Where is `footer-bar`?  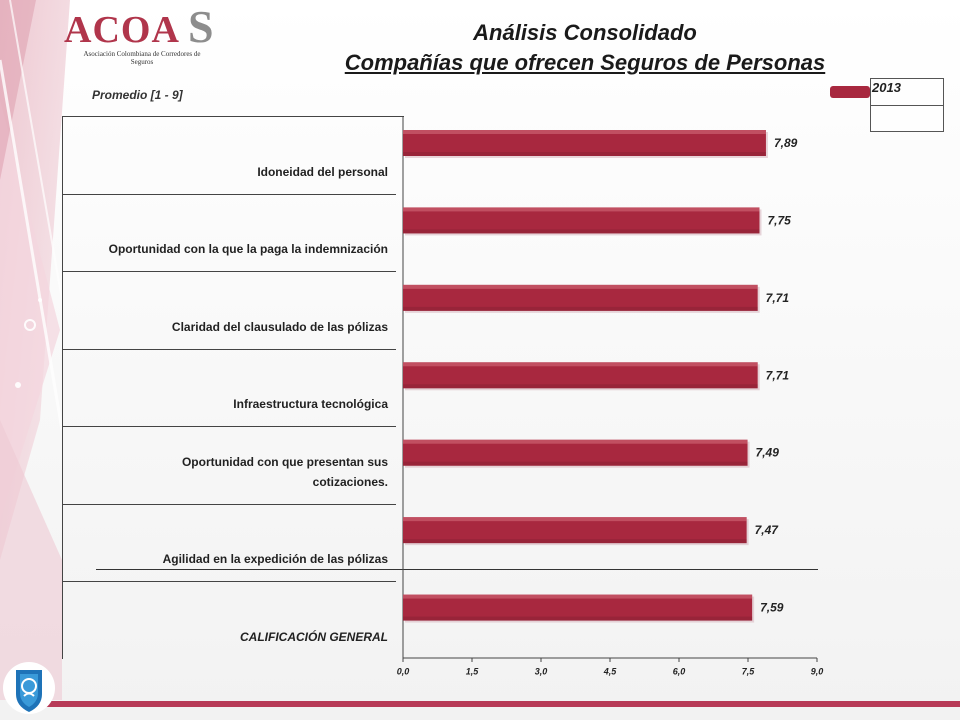
footer-bar is located at coordinates (500, 704).